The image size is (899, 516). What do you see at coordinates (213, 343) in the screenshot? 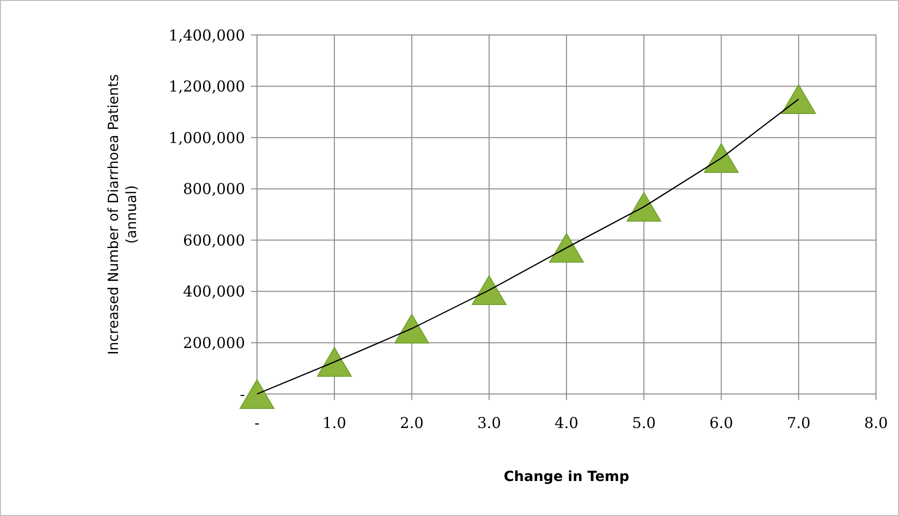
I see `y-tick-label: 200,000` at bounding box center [213, 343].